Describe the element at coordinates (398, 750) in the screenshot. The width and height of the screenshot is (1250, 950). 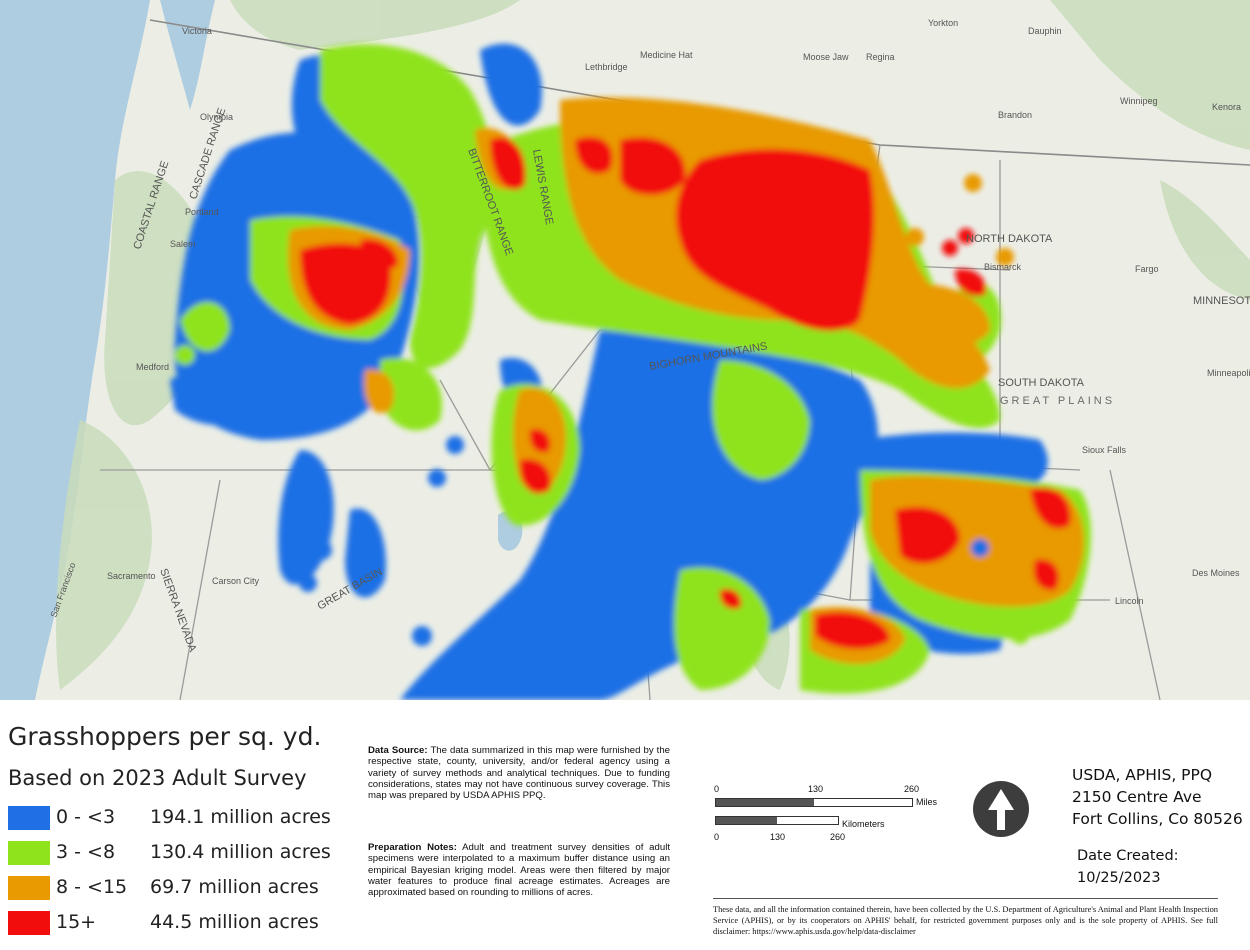
I see `data-source-label: Data Source:` at that location.